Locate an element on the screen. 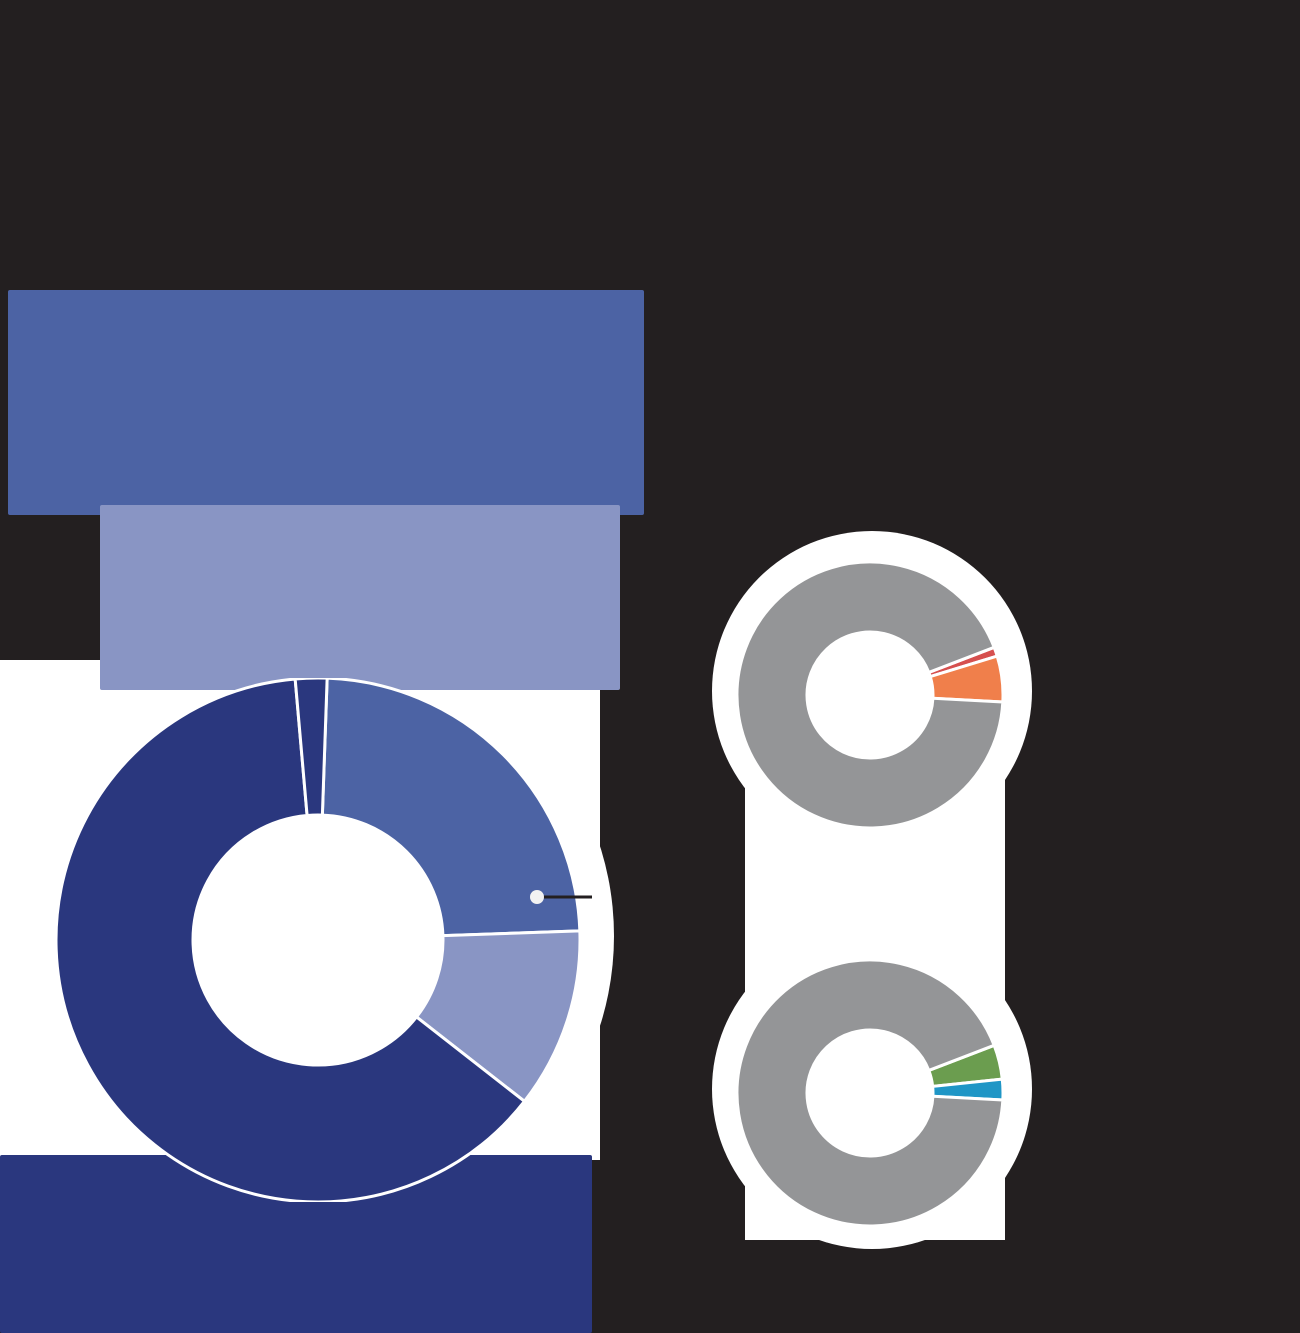  secondary-donut-chart-bottom-svg is located at coordinates (870, 1093).